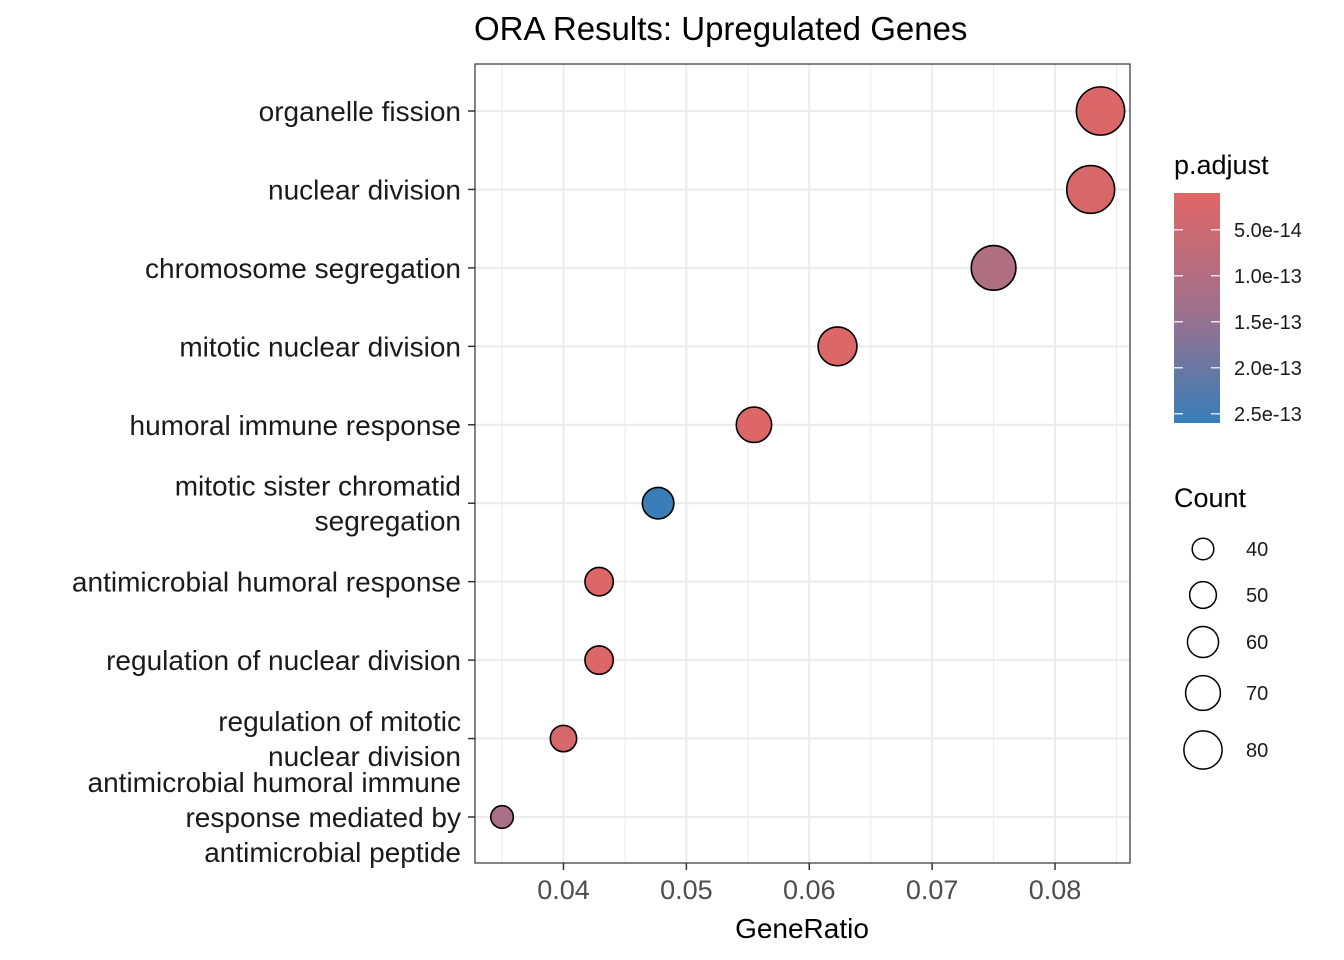 Image resolution: width=1344 pixels, height=960 pixels. What do you see at coordinates (1257, 694) in the screenshot?
I see `size-legend-label: 70` at bounding box center [1257, 694].